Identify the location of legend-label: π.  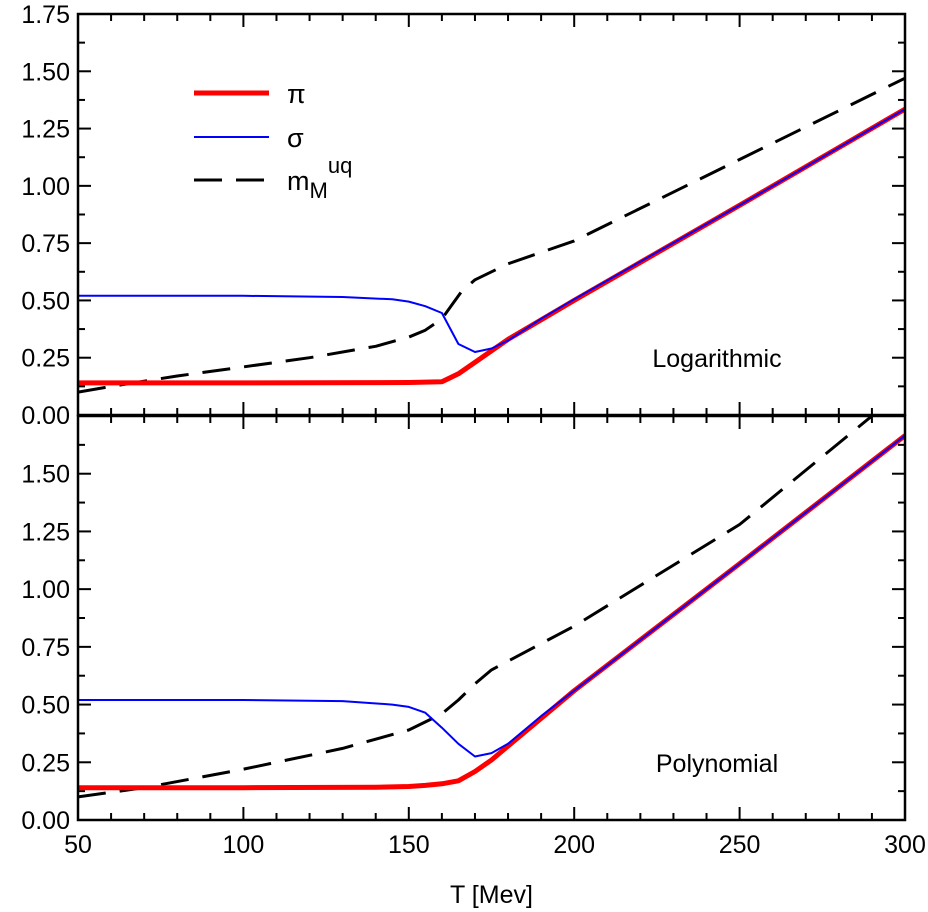
(296, 94).